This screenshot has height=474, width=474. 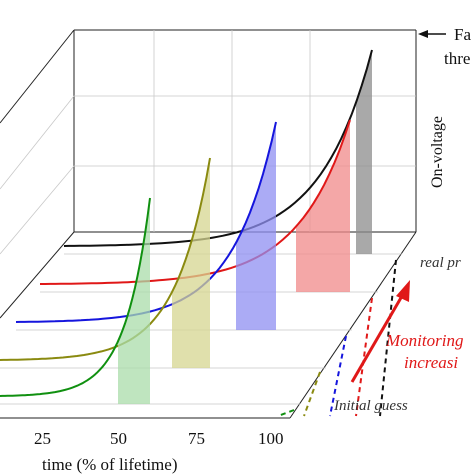 What do you see at coordinates (431, 362) in the screenshot?
I see `monitoring-label-2: increasi` at bounding box center [431, 362].